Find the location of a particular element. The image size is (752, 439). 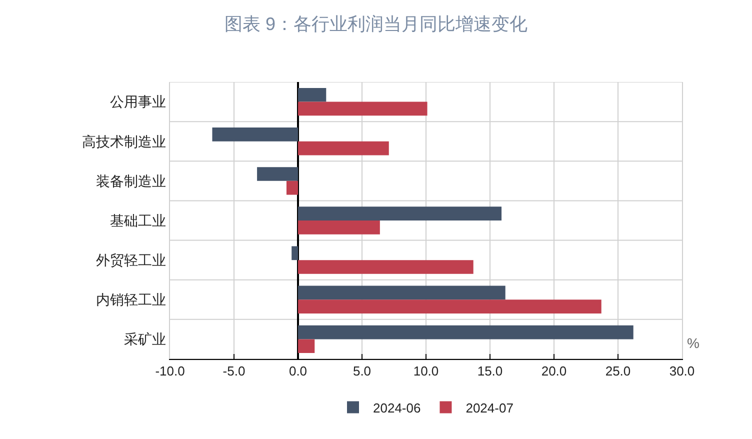

x-tick-label: -10.0 is located at coordinates (170, 371).